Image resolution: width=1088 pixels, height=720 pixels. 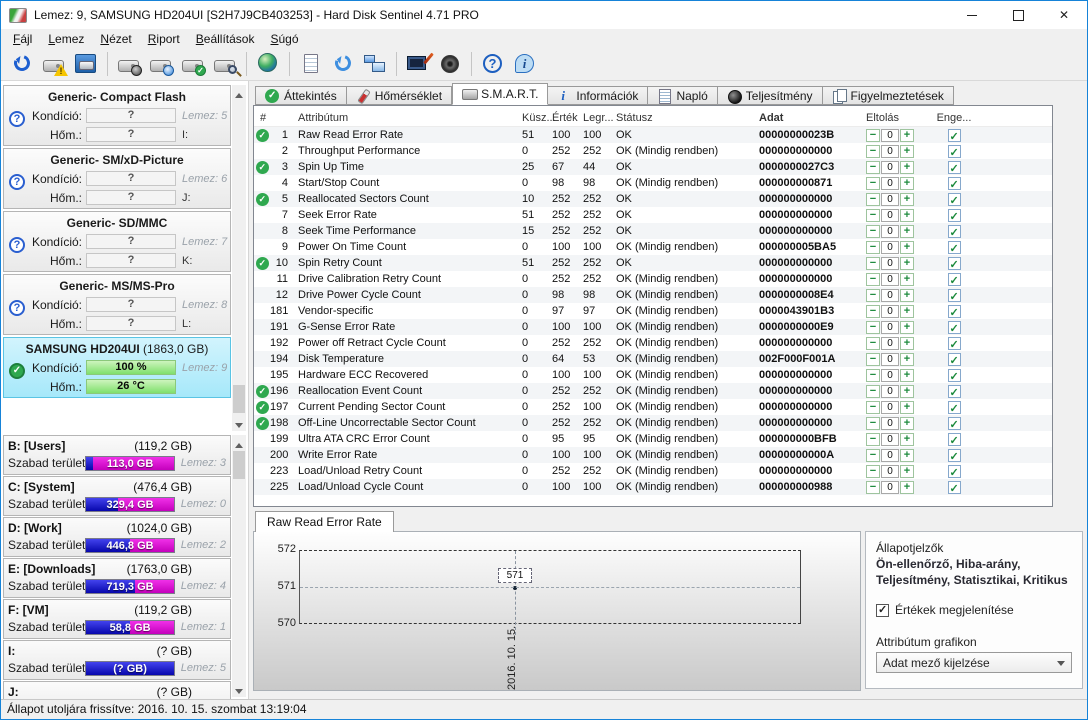 I want to click on menu-s-g: Súgó, so click(x=284, y=38).